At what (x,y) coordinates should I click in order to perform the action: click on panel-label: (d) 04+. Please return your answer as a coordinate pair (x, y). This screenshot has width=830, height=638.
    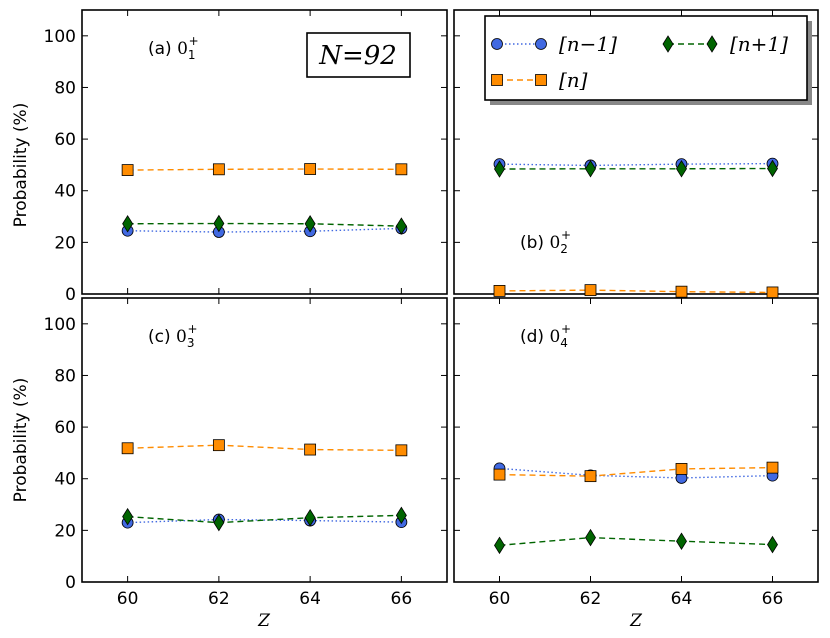
    Looking at the image, I should click on (545, 336).